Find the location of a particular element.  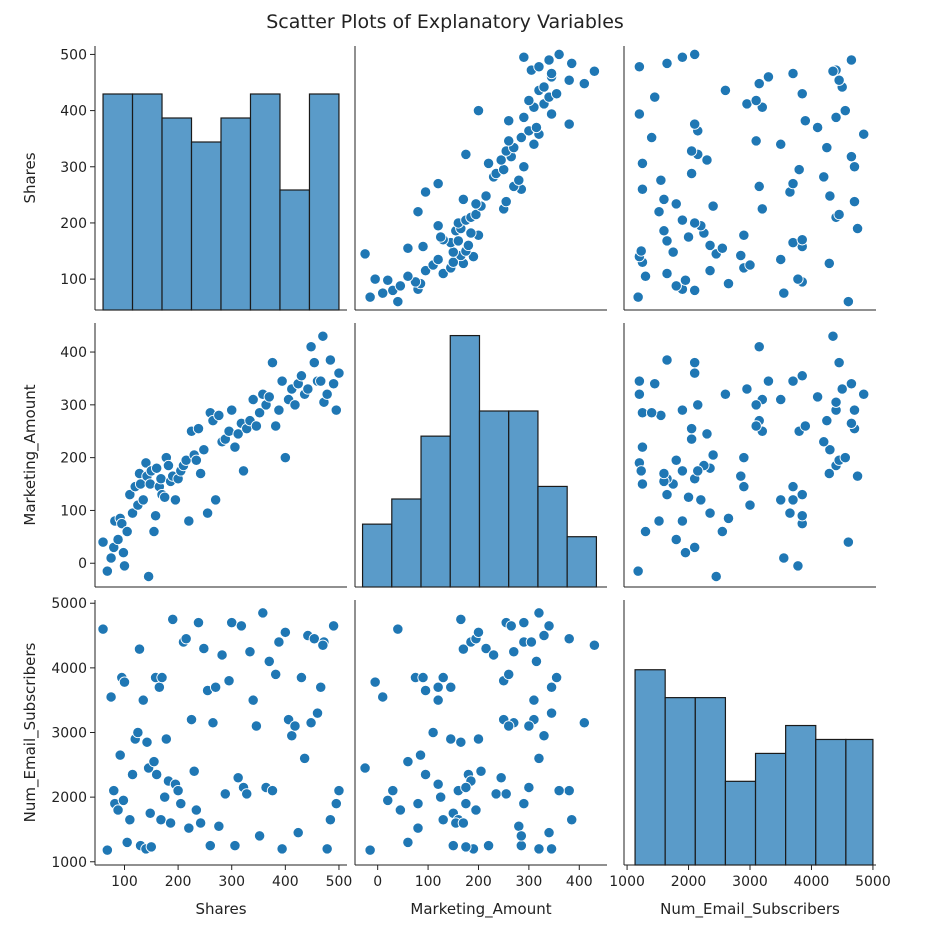

y-tick-label: 200 is located at coordinates (73, 224).